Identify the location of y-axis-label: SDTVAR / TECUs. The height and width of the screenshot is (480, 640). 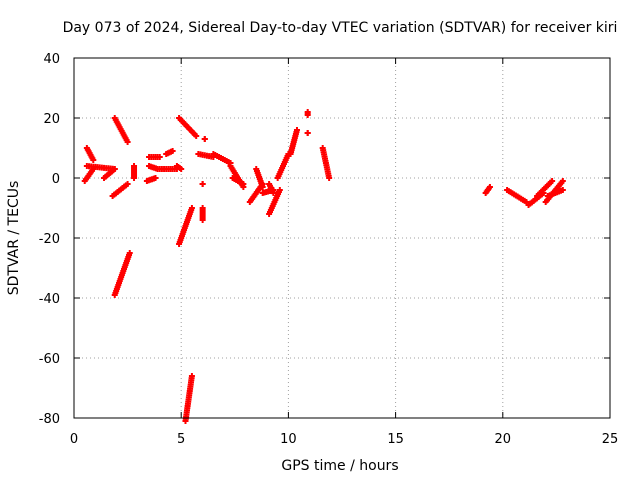
(14, 238).